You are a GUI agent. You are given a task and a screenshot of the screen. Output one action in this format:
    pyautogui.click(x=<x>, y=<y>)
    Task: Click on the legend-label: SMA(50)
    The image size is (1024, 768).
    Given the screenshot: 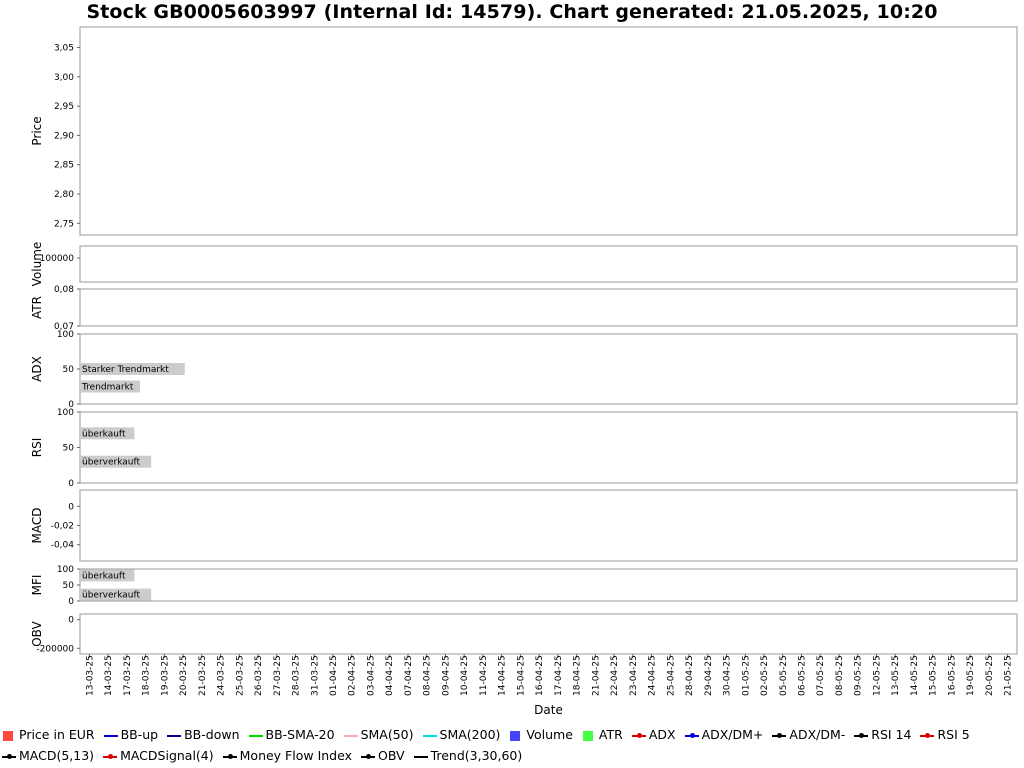 What is the action you would take?
    pyautogui.click(x=387, y=734)
    